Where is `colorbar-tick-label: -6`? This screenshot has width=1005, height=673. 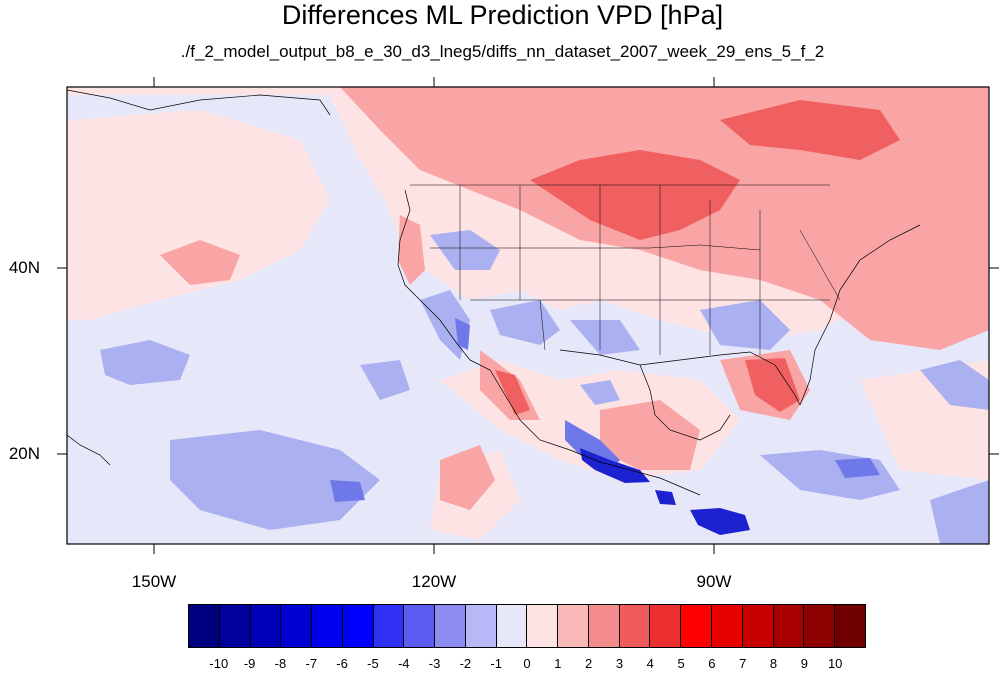
colorbar-tick-label: -6 is located at coordinates (342, 663).